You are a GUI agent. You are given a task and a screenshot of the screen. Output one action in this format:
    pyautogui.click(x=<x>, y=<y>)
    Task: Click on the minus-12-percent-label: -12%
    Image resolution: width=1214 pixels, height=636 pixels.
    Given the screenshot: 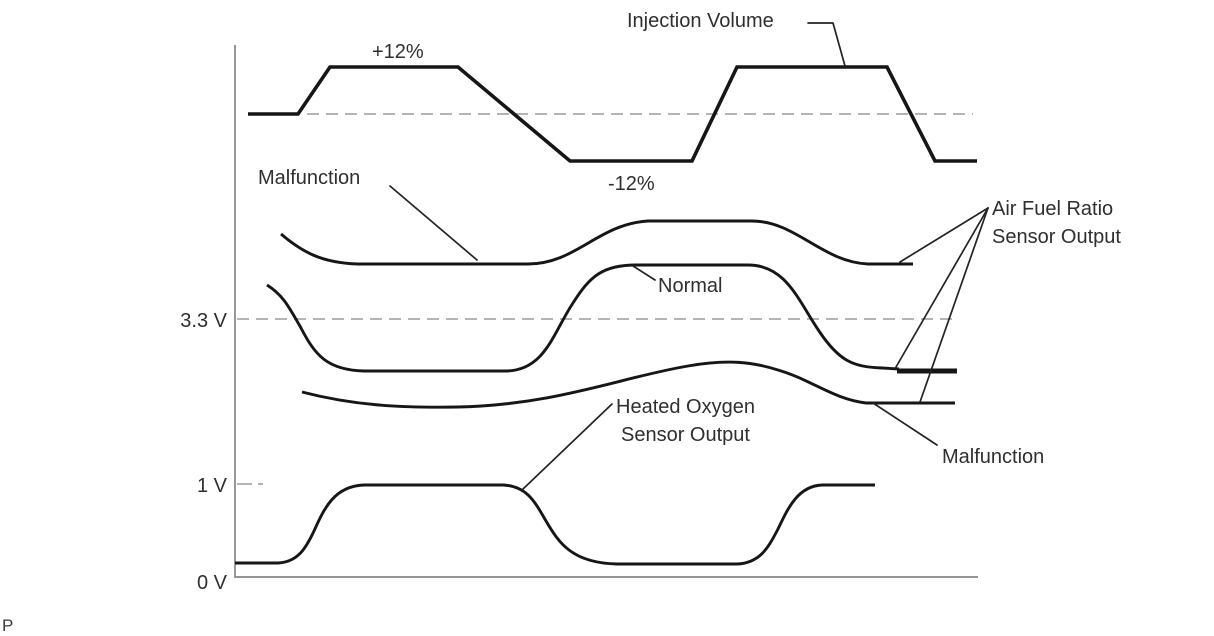 What is the action you would take?
    pyautogui.click(x=631, y=184)
    